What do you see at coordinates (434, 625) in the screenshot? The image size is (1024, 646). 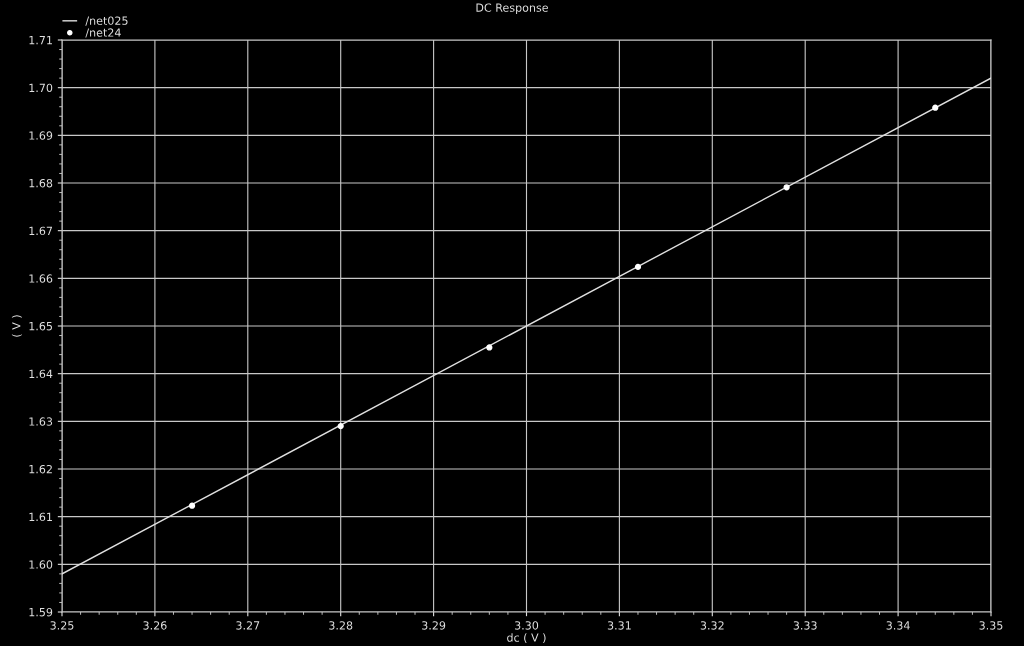 I see `x-tick-label: 3.29` at bounding box center [434, 625].